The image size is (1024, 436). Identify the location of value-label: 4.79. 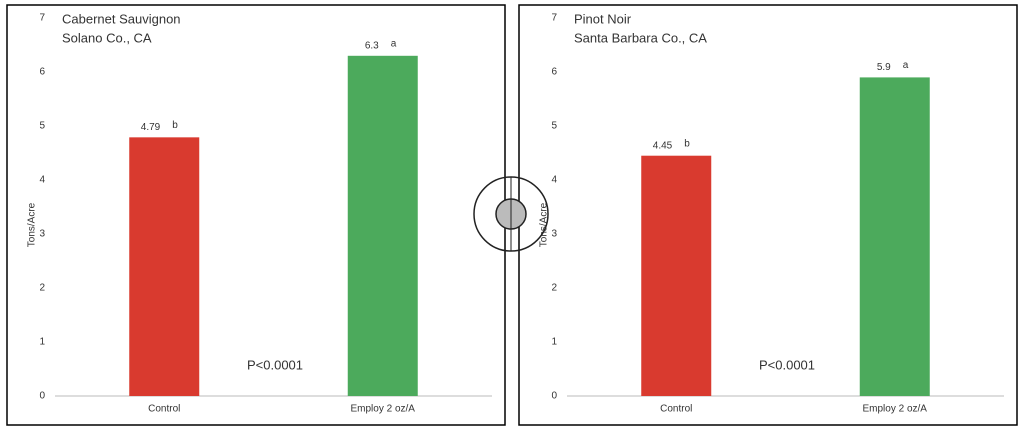
(151, 127).